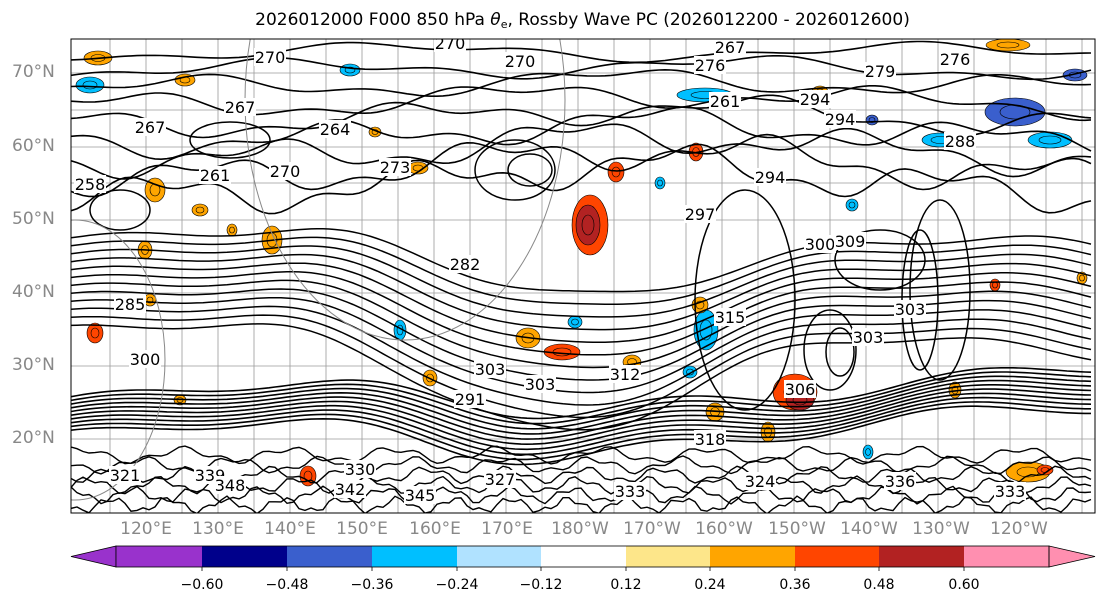 The width and height of the screenshot is (1105, 606). I want to click on lon-label-5: 170°E, so click(507, 529).